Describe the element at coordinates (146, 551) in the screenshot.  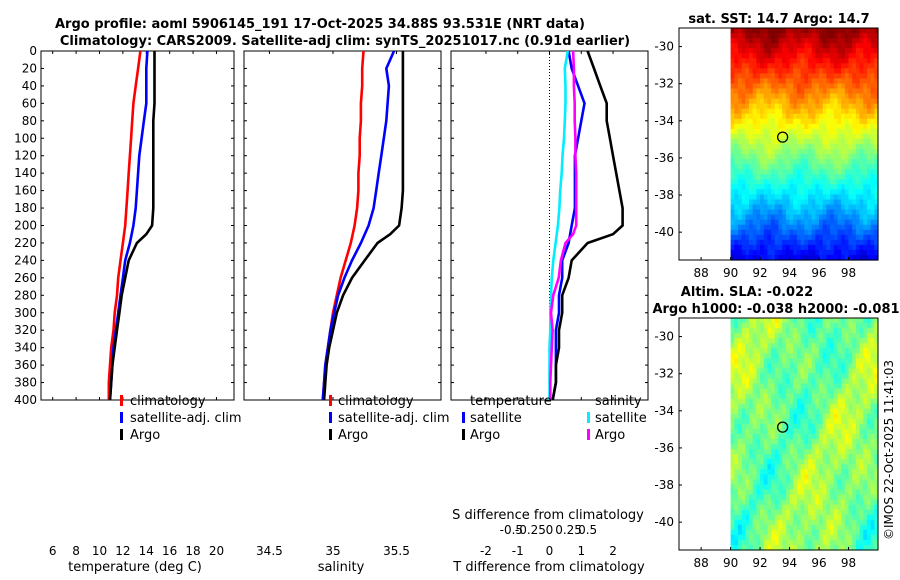
I see `temperature-xtick-label: 14` at that location.